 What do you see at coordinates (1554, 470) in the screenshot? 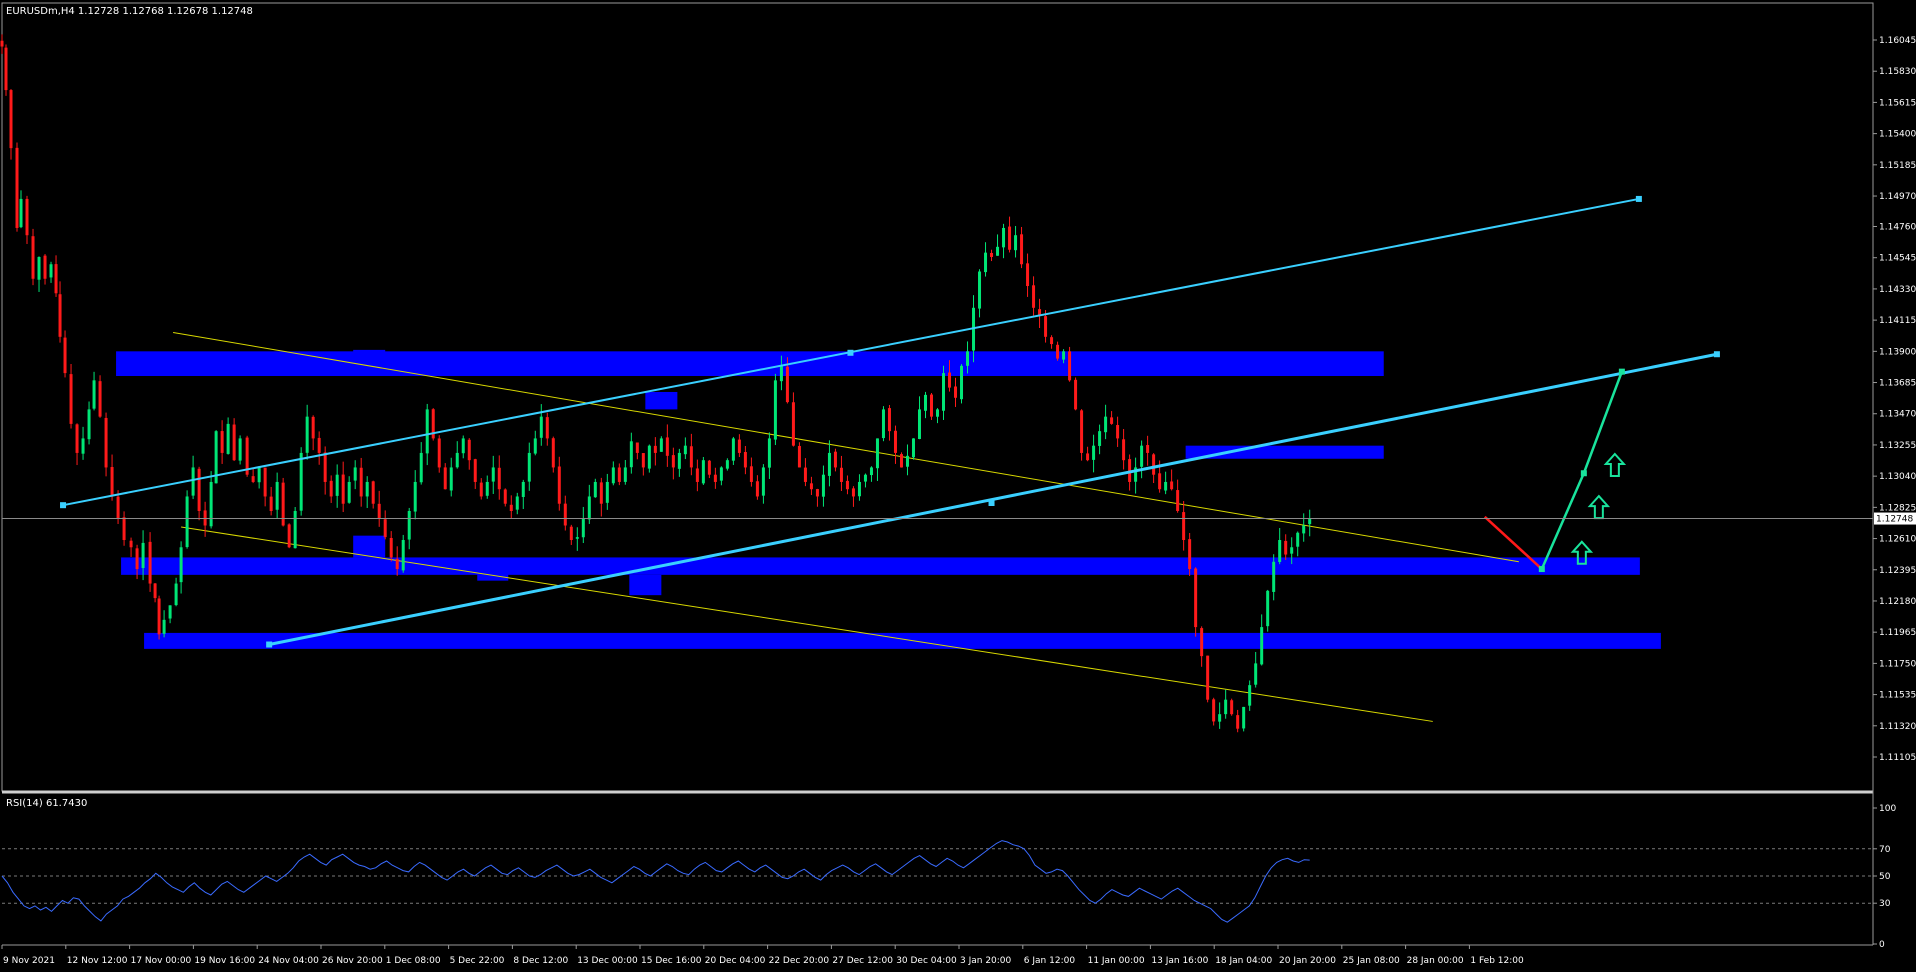
I see `forecast-path` at bounding box center [1554, 470].